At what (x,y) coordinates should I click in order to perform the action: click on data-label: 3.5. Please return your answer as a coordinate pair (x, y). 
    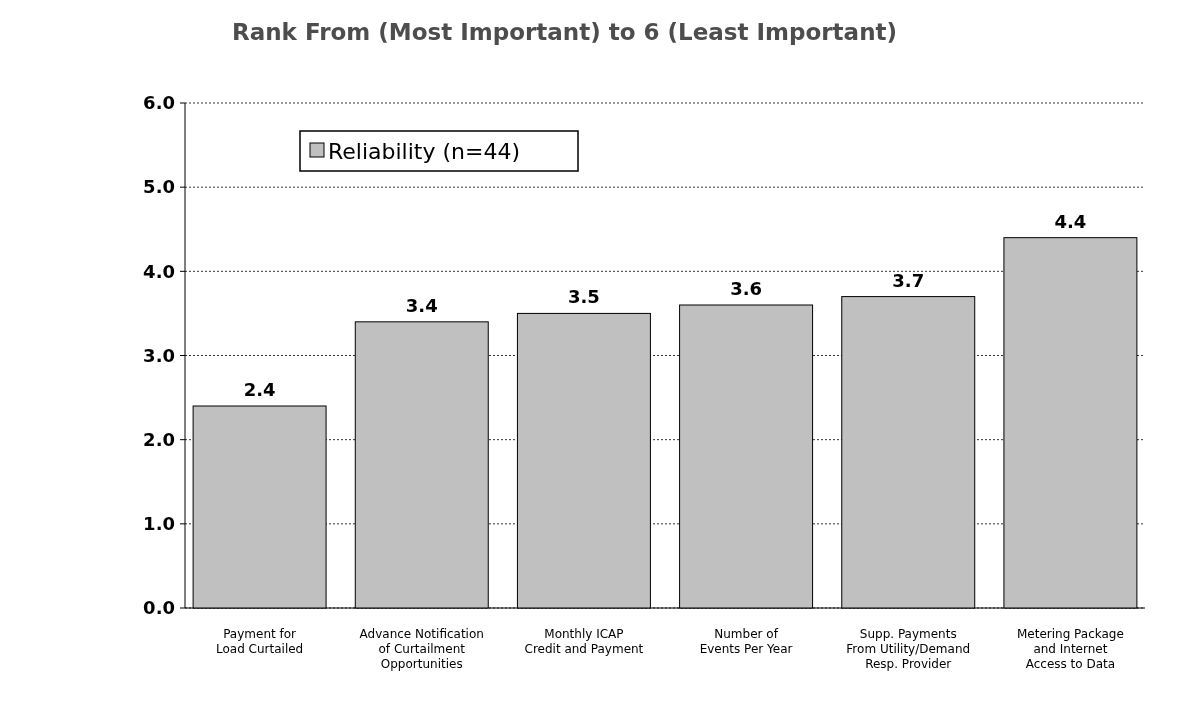
    Looking at the image, I should click on (583, 297).